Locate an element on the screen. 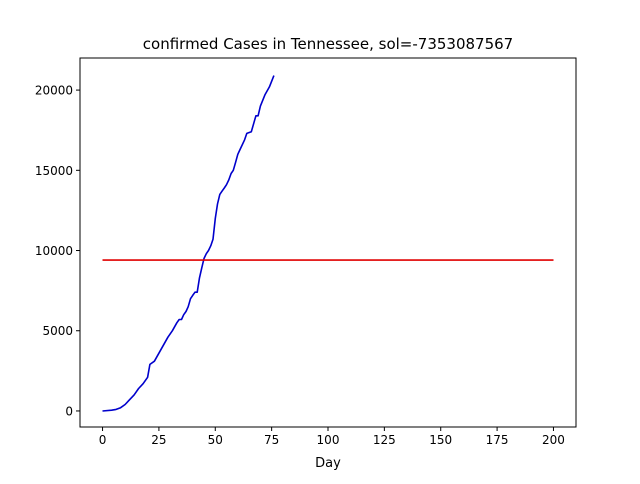 The height and width of the screenshot is (484, 640). x-tick-label: 200 is located at coordinates (553, 440).